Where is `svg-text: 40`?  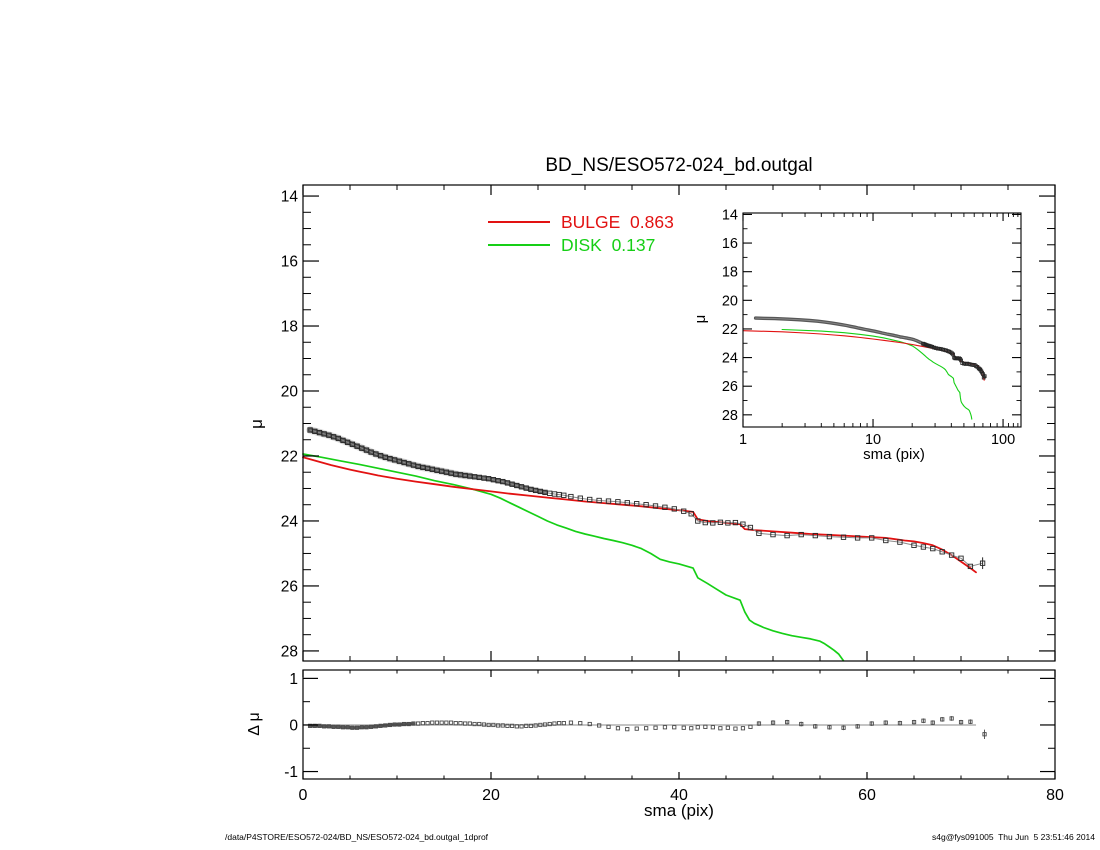 svg-text: 40 is located at coordinates (679, 795).